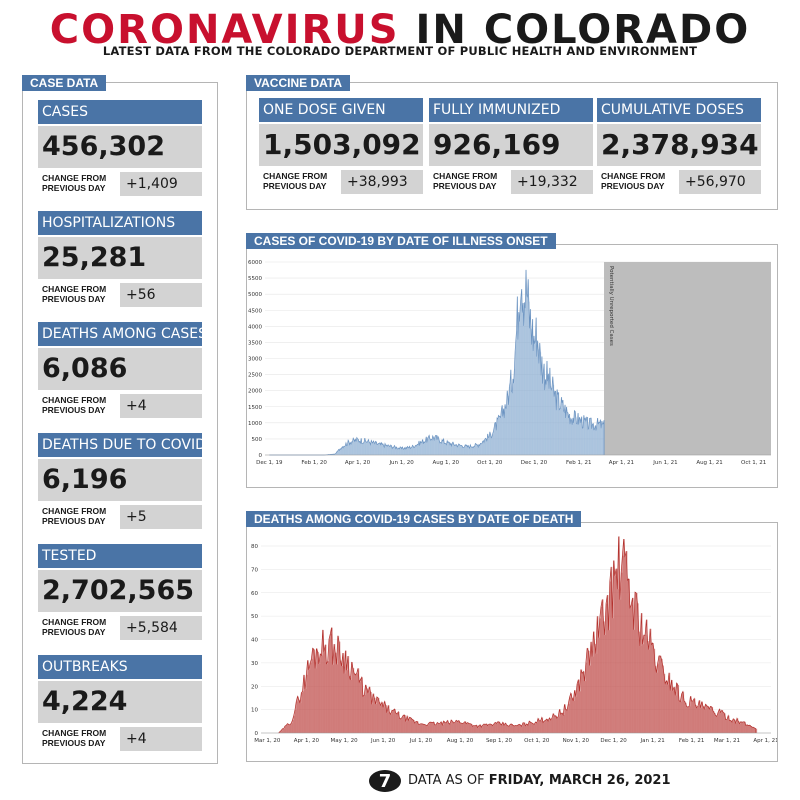  I want to click on x-tick-label: Feb 1, 20, so click(314, 463).